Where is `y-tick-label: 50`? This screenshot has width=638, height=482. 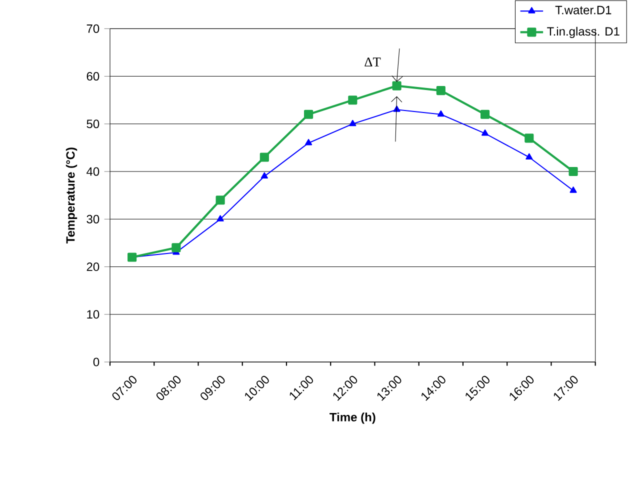
y-tick-label: 50 is located at coordinates (93, 124).